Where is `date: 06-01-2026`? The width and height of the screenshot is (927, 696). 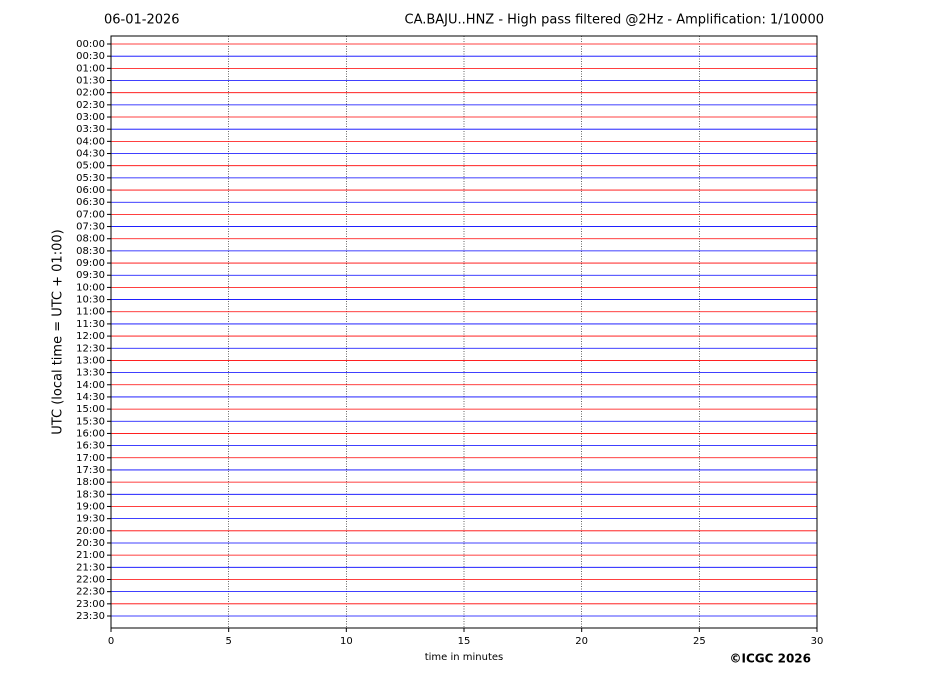
date: 06-01-2026 is located at coordinates (142, 20).